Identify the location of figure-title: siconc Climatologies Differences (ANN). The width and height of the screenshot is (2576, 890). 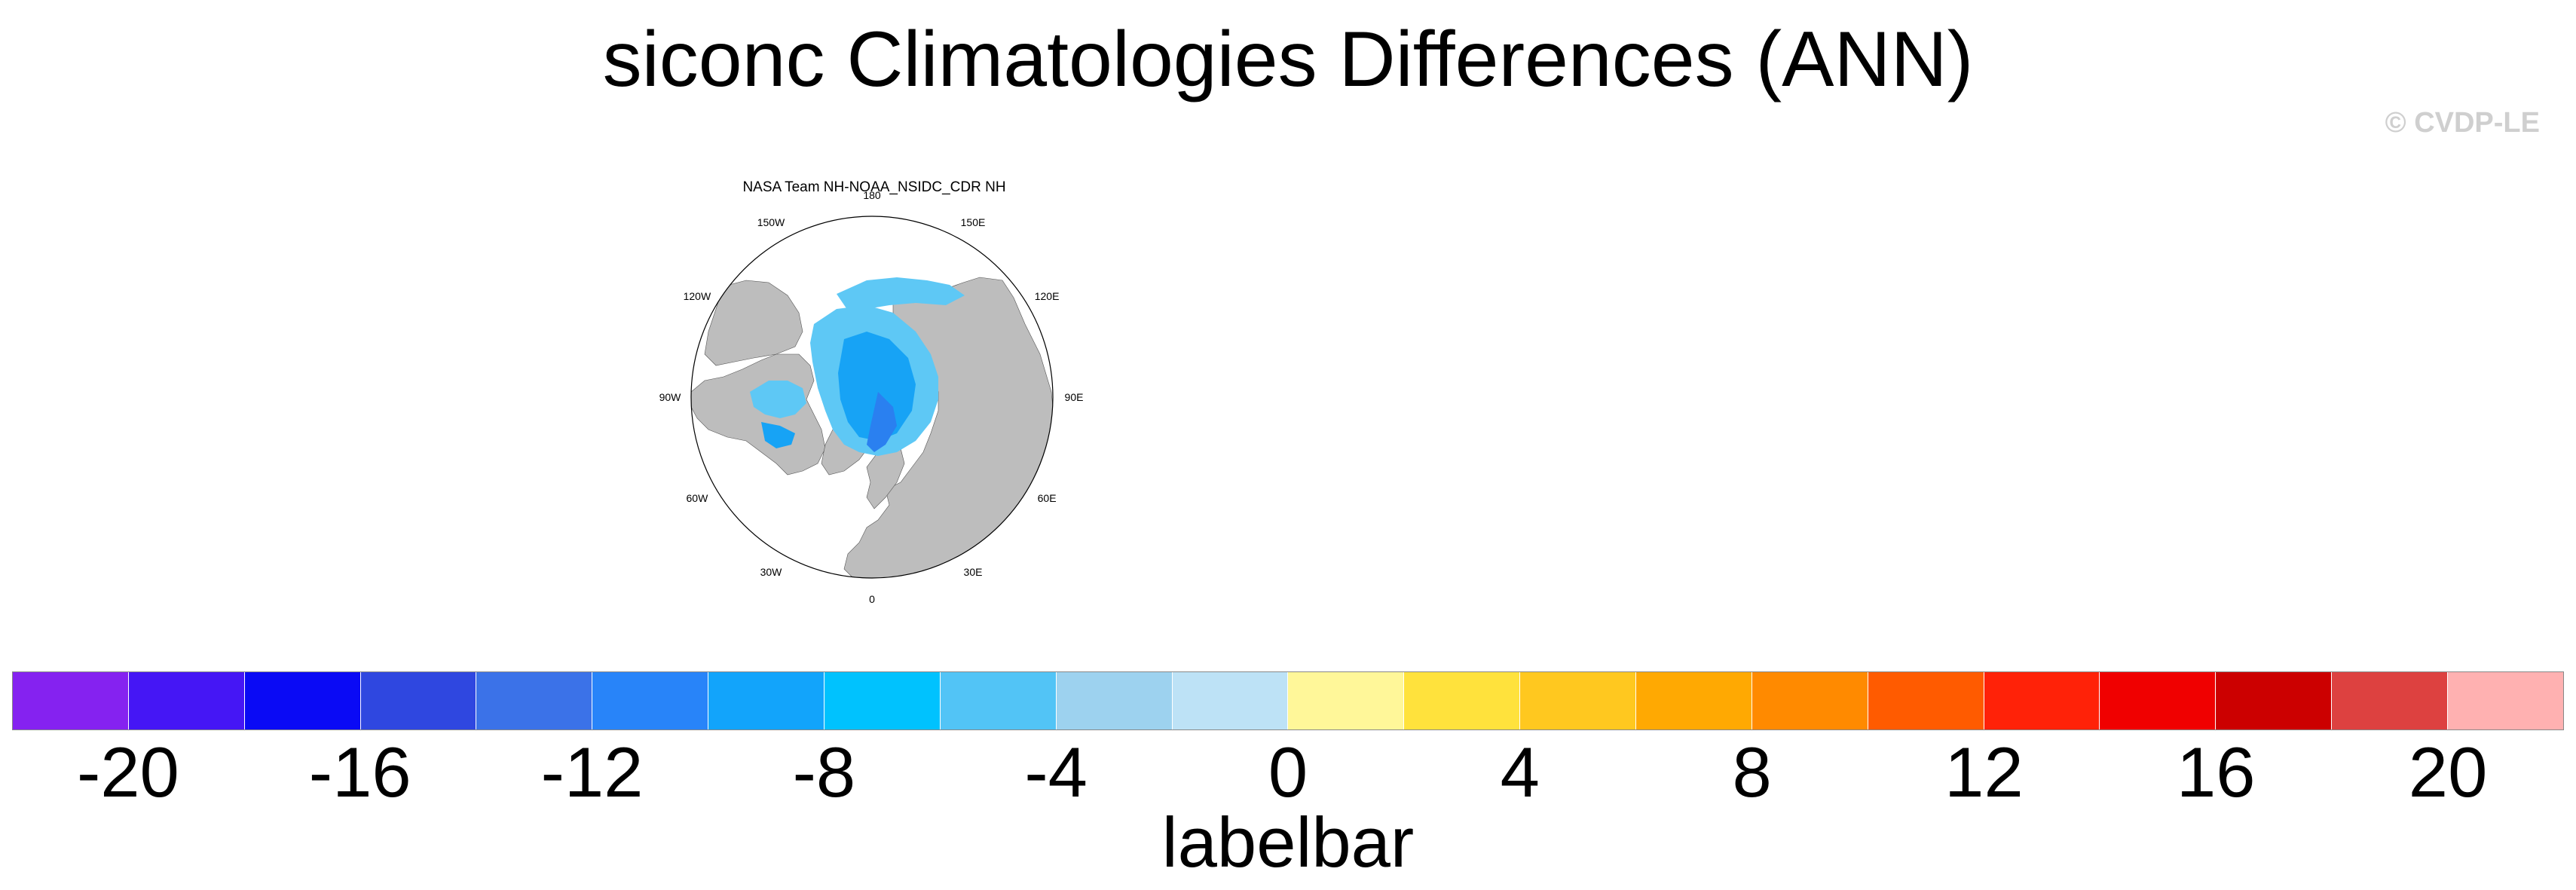
(1288, 59).